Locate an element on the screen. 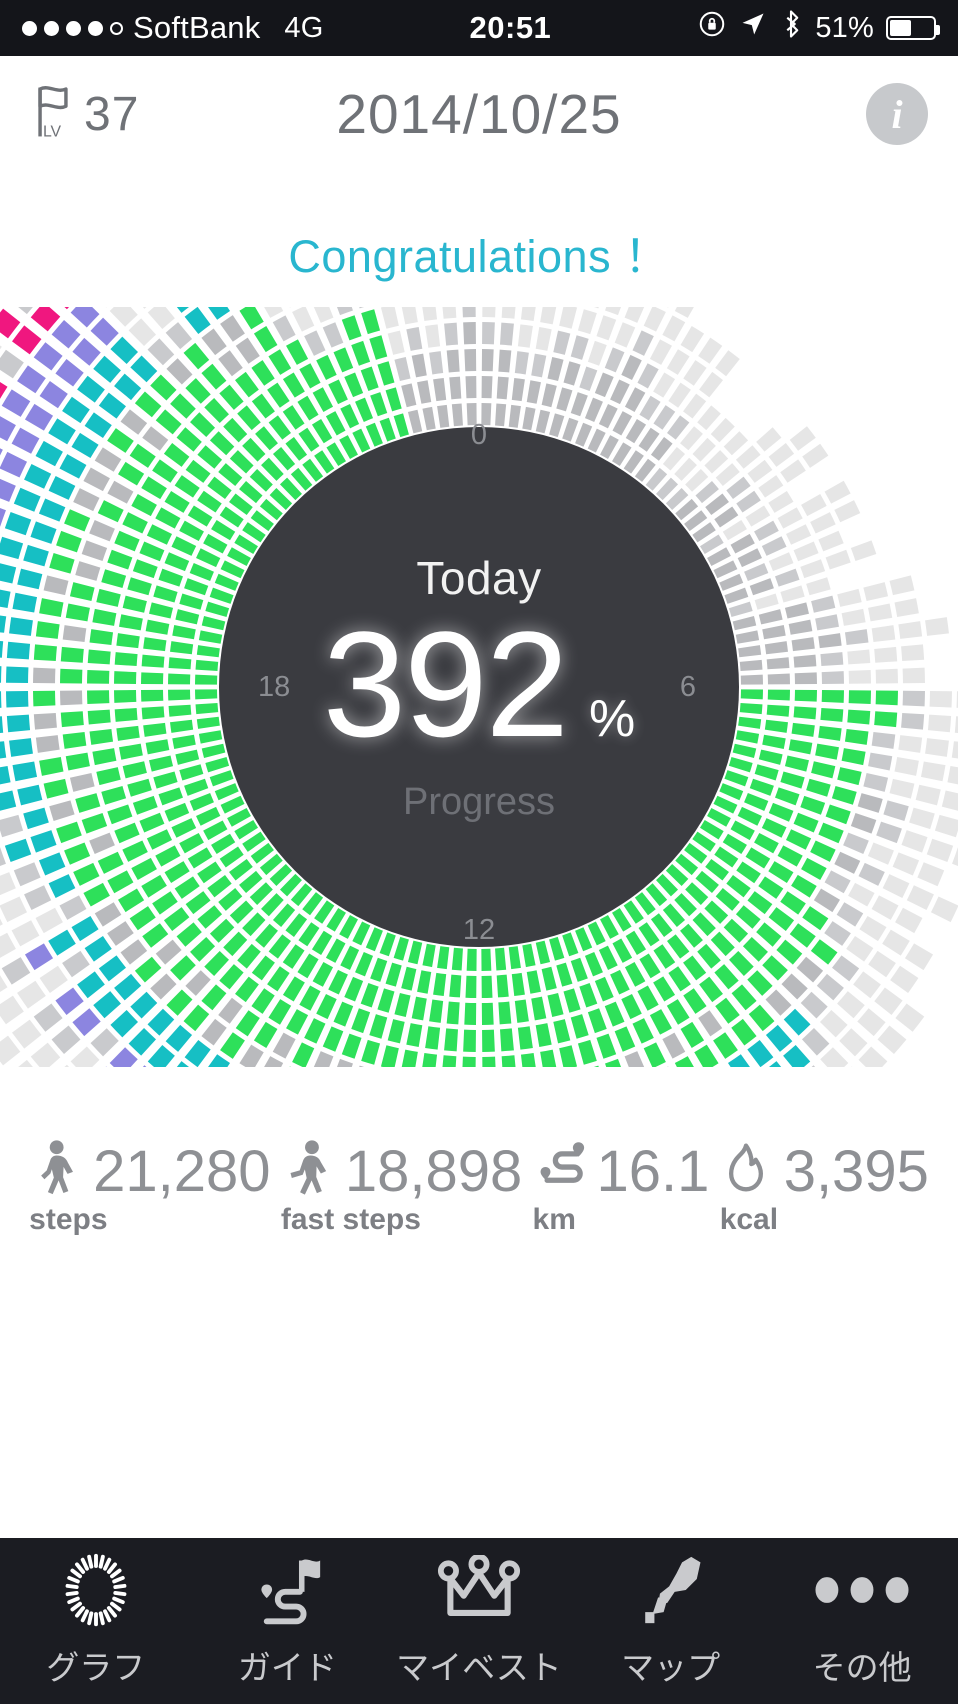 The height and width of the screenshot is (1704, 958). info-button: i is located at coordinates (897, 114).